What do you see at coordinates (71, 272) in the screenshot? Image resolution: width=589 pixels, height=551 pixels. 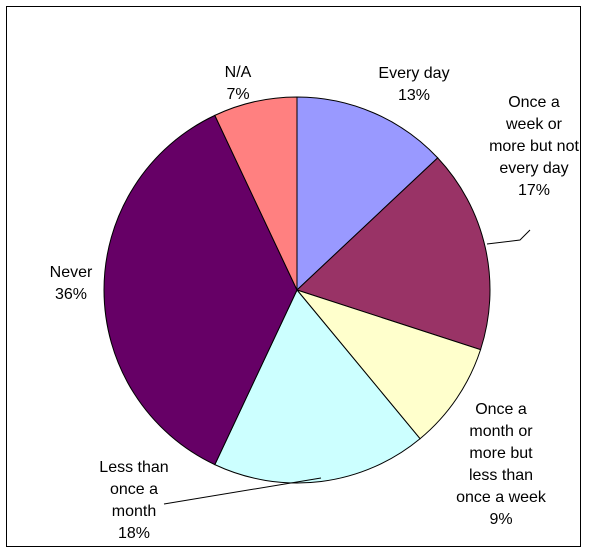 I see `slice-label-line: Never` at bounding box center [71, 272].